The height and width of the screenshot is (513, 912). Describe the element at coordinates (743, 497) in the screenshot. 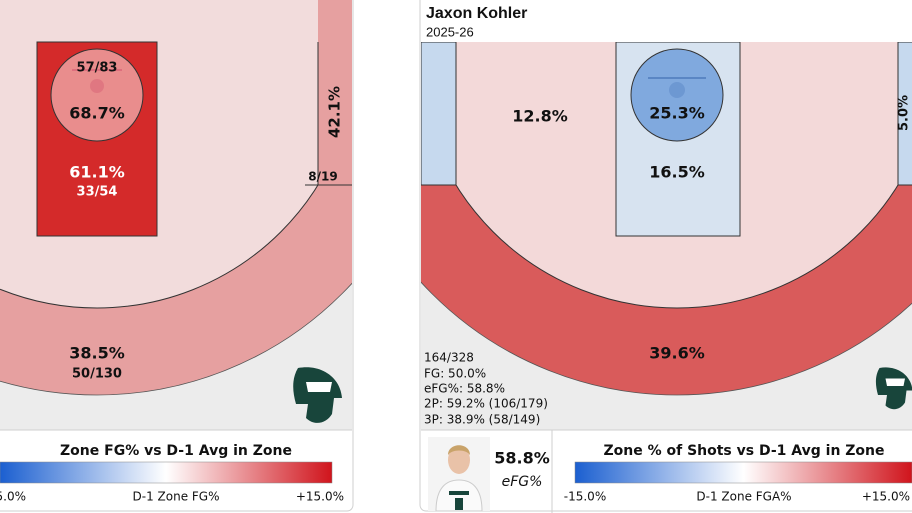

I see `scale-label: D-1 Zone FGA%` at that location.